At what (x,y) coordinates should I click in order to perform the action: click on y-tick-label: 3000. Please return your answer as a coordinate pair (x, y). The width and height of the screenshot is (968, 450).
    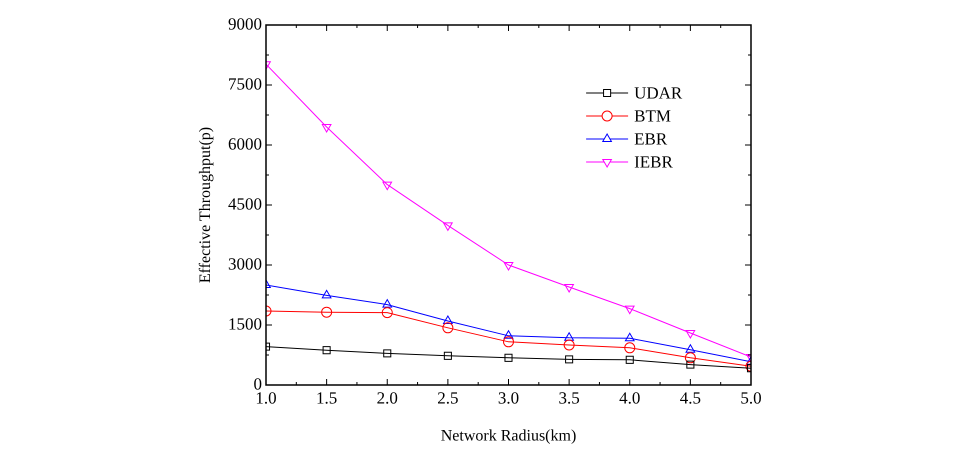
    Looking at the image, I should click on (245, 264).